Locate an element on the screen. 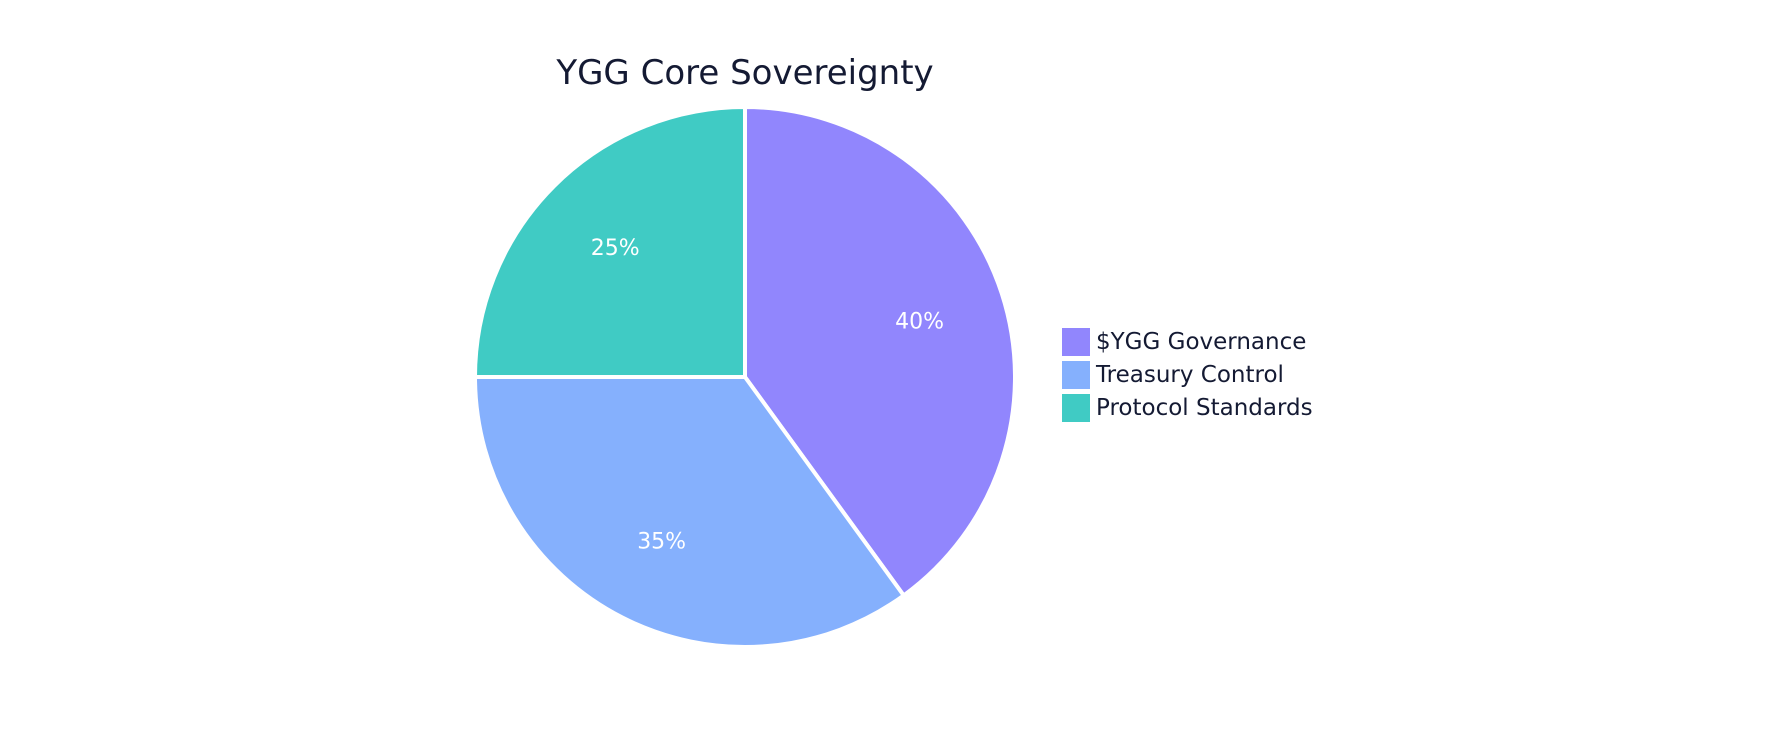 The height and width of the screenshot is (752, 1784). legend-label-1: Treasury Control is located at coordinates (1189, 375).